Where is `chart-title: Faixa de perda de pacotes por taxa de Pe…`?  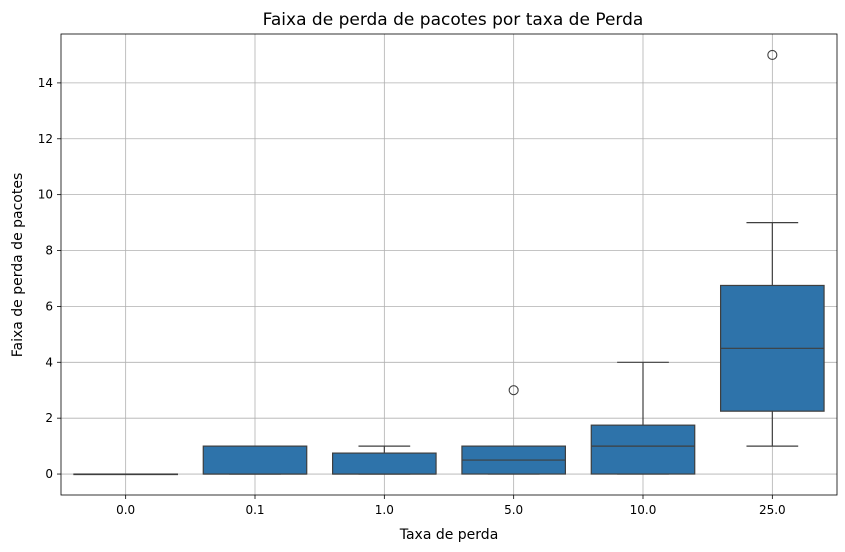
chart-title: Faixa de perda de pacotes por taxa de Pe… is located at coordinates (453, 20).